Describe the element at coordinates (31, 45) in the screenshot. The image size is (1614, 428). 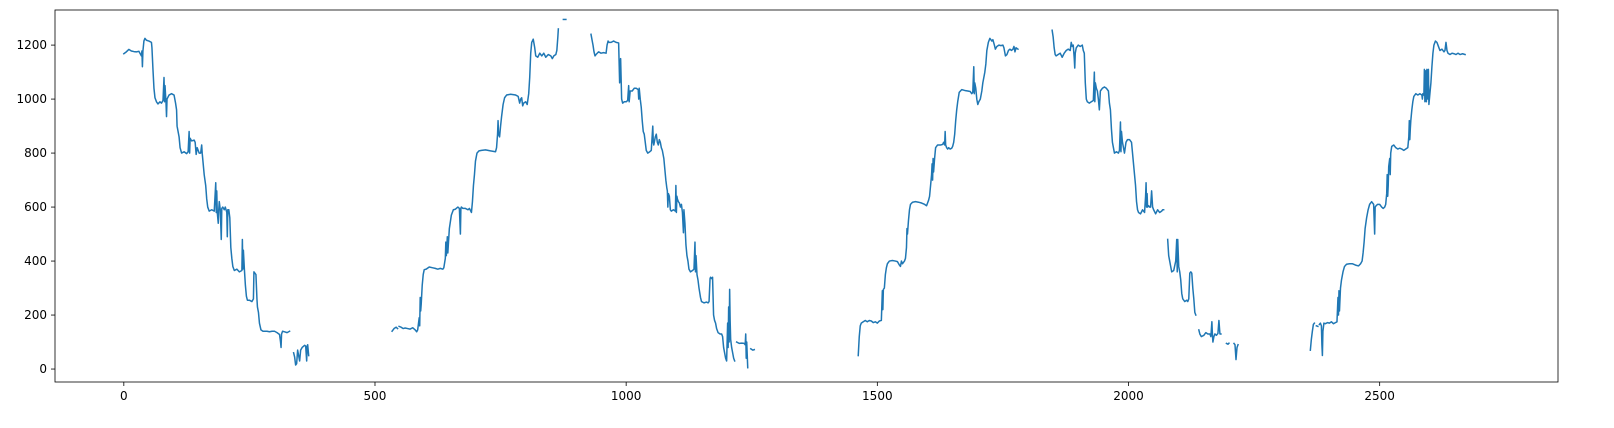
I see `y-tick-label: 1200` at that location.